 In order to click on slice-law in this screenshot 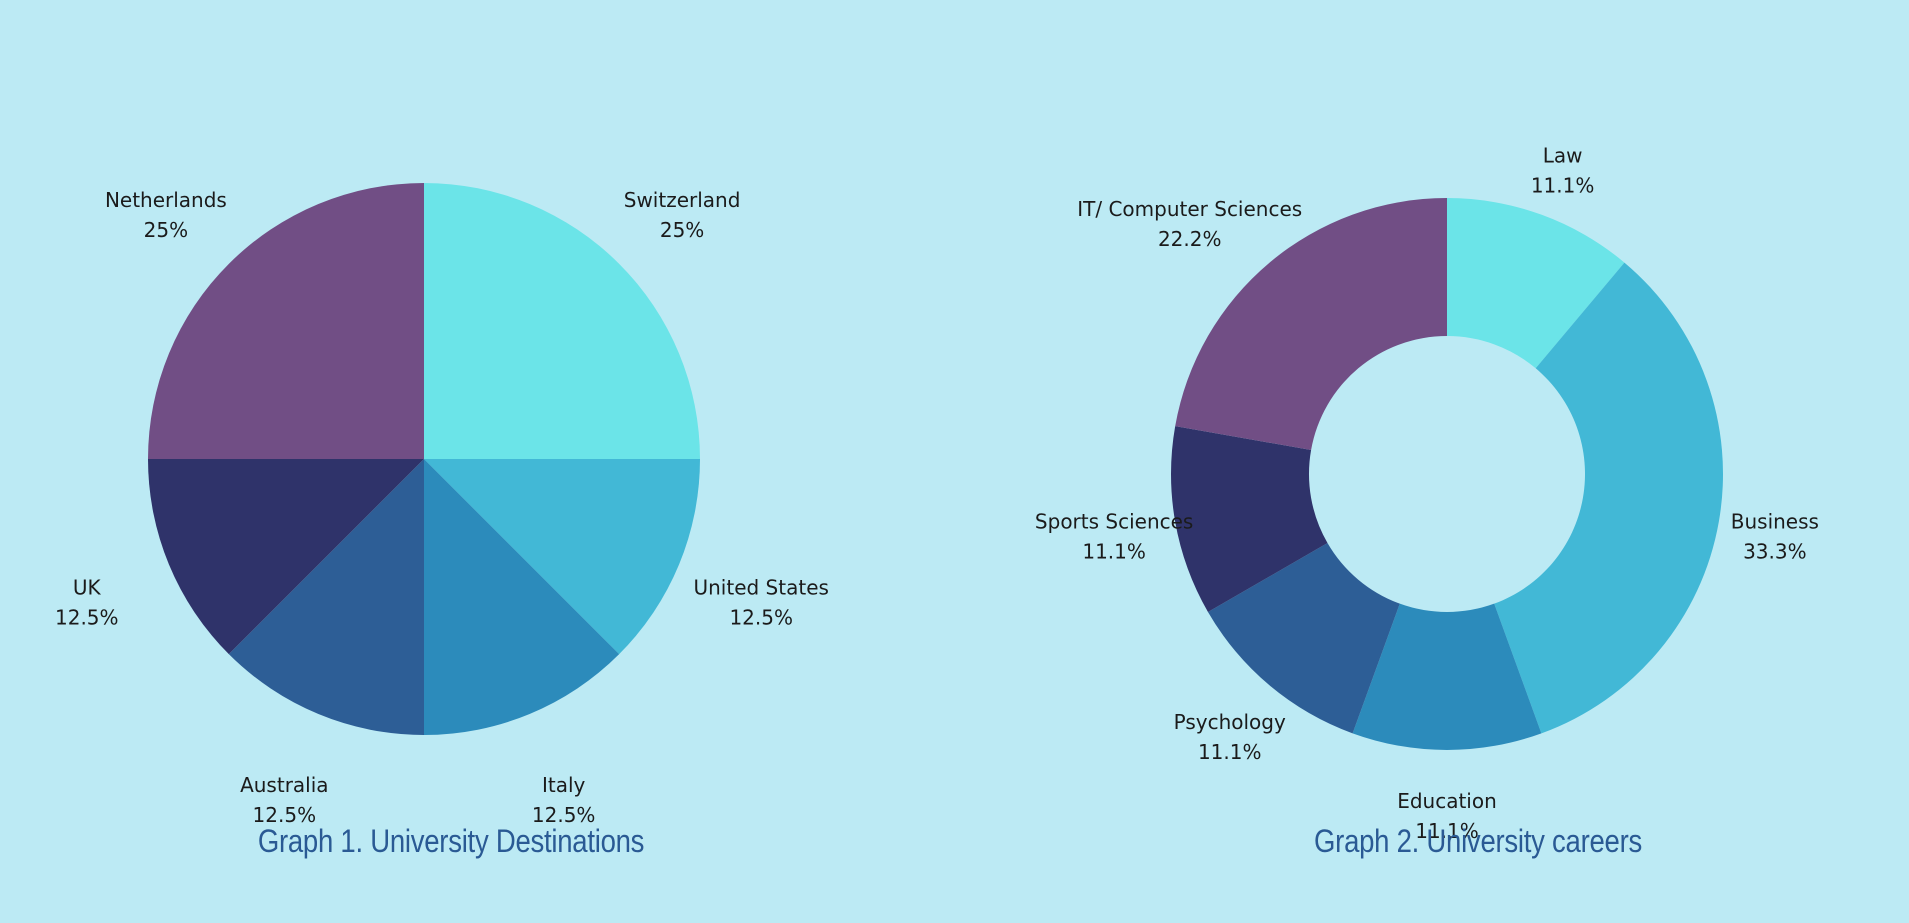, I will do `click(1536, 283)`.